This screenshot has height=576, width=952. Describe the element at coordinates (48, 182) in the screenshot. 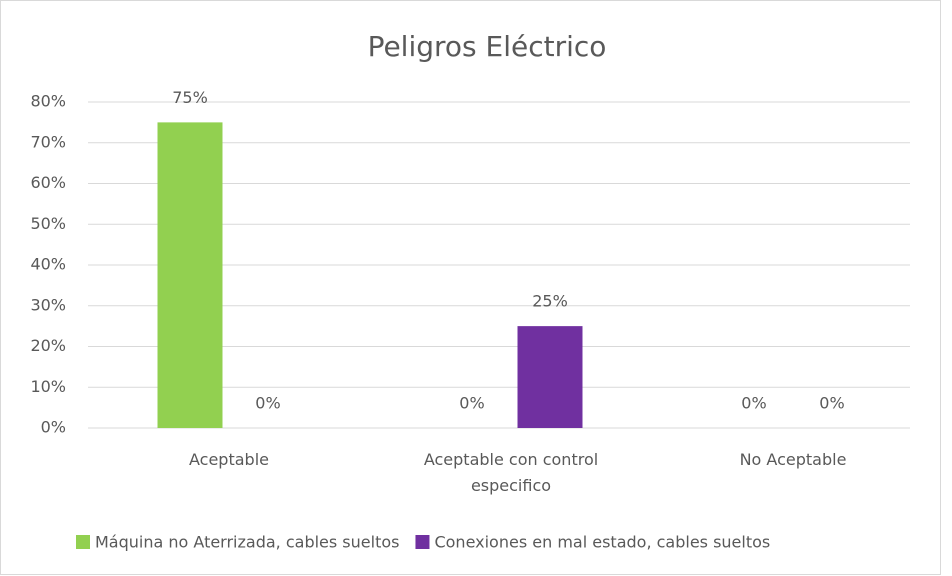

I see `y-tick-label: 60%` at that location.